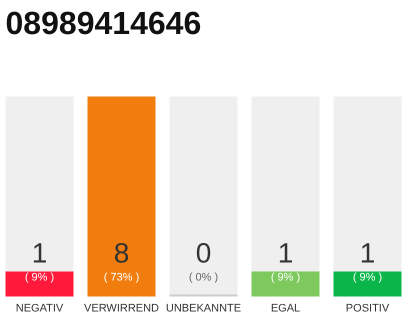  Describe the element at coordinates (285, 308) in the screenshot. I see `x-tick-label: EGAL` at that location.